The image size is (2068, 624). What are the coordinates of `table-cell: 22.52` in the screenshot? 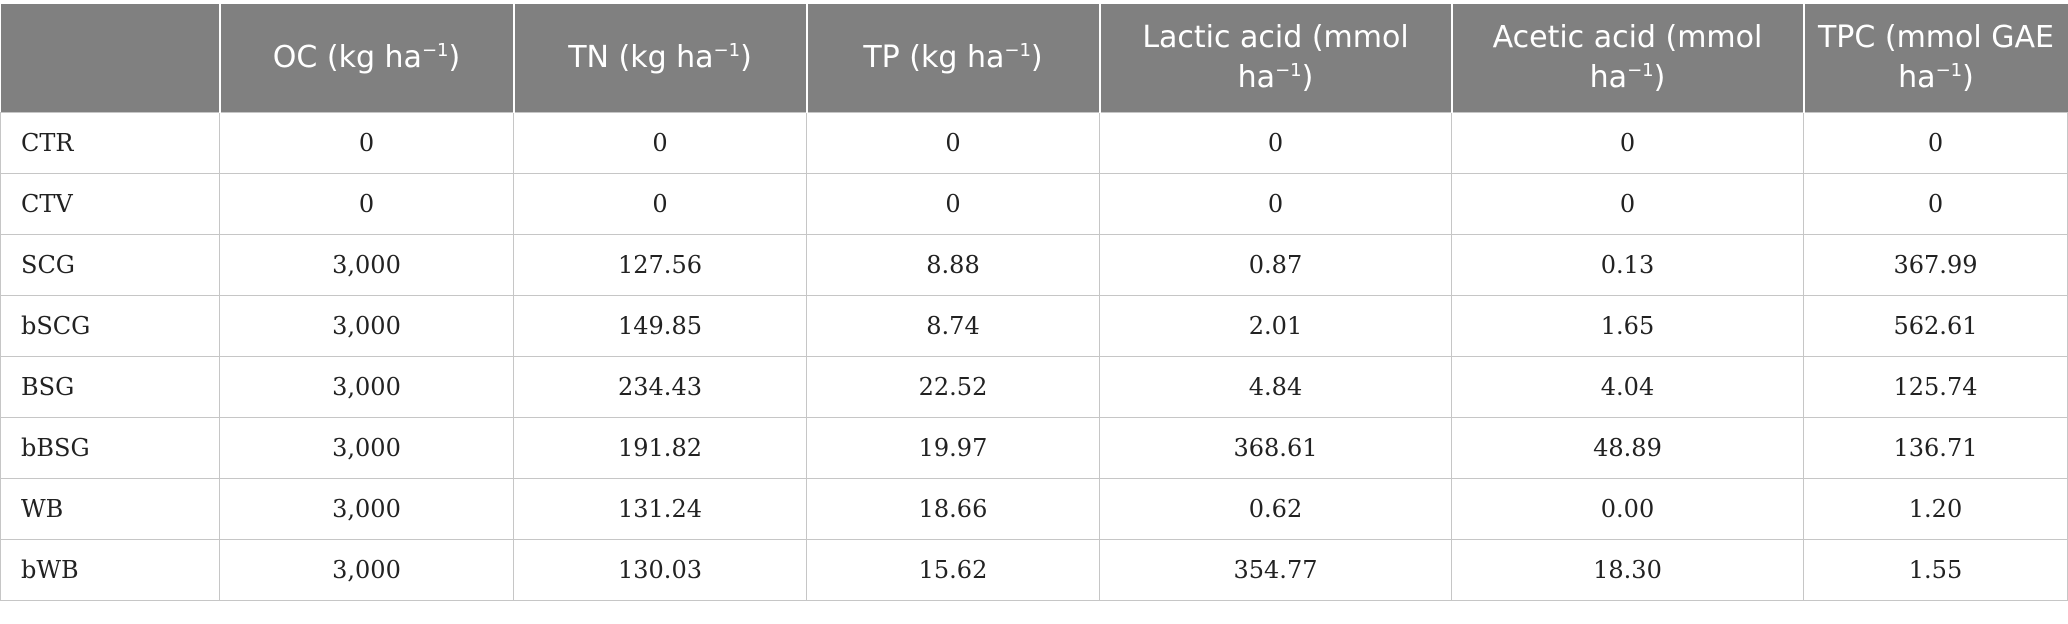 It's located at (953, 386).